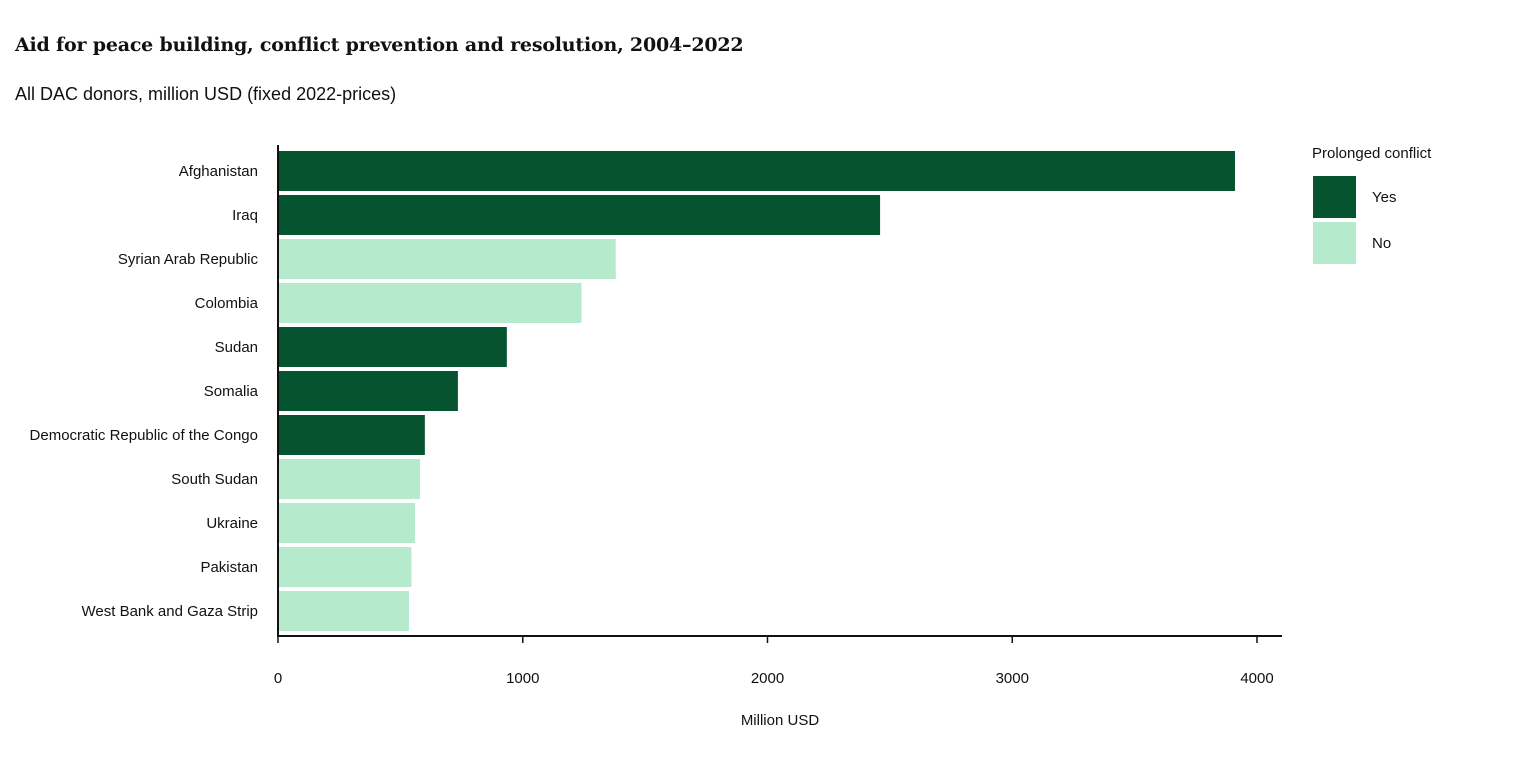 The image size is (1536, 768). What do you see at coordinates (144, 435) in the screenshot?
I see `category-label: Democratic Republic of the Congo` at bounding box center [144, 435].